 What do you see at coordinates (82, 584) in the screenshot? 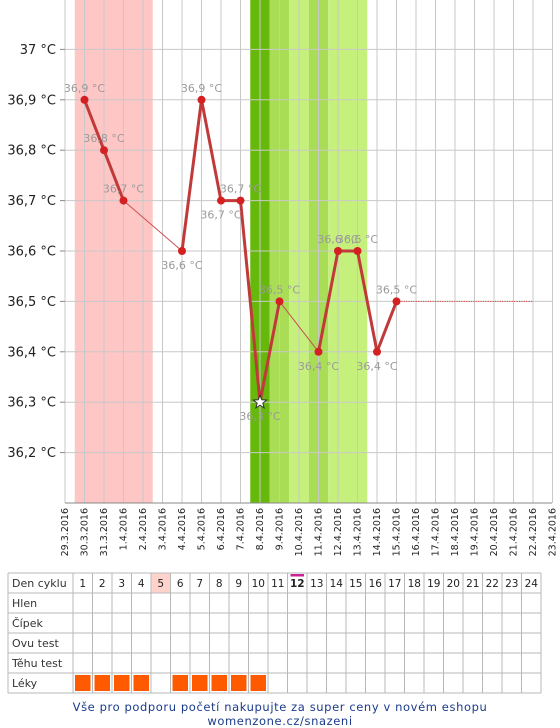
I see `day-number: 1` at bounding box center [82, 584].